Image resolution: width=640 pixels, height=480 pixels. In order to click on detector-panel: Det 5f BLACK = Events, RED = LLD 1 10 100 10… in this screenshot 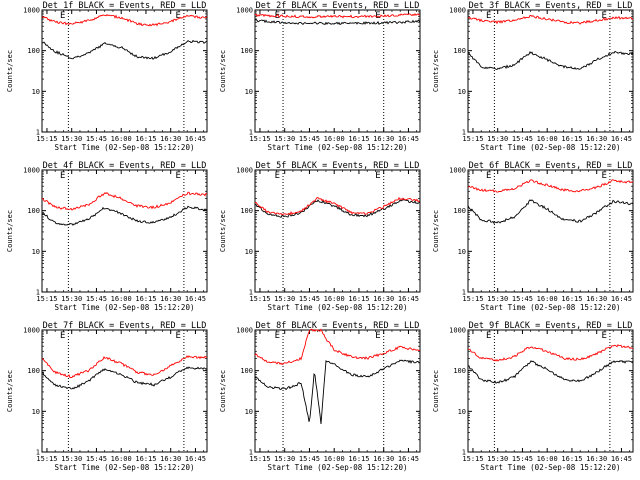, I will do `click(320, 236)`.